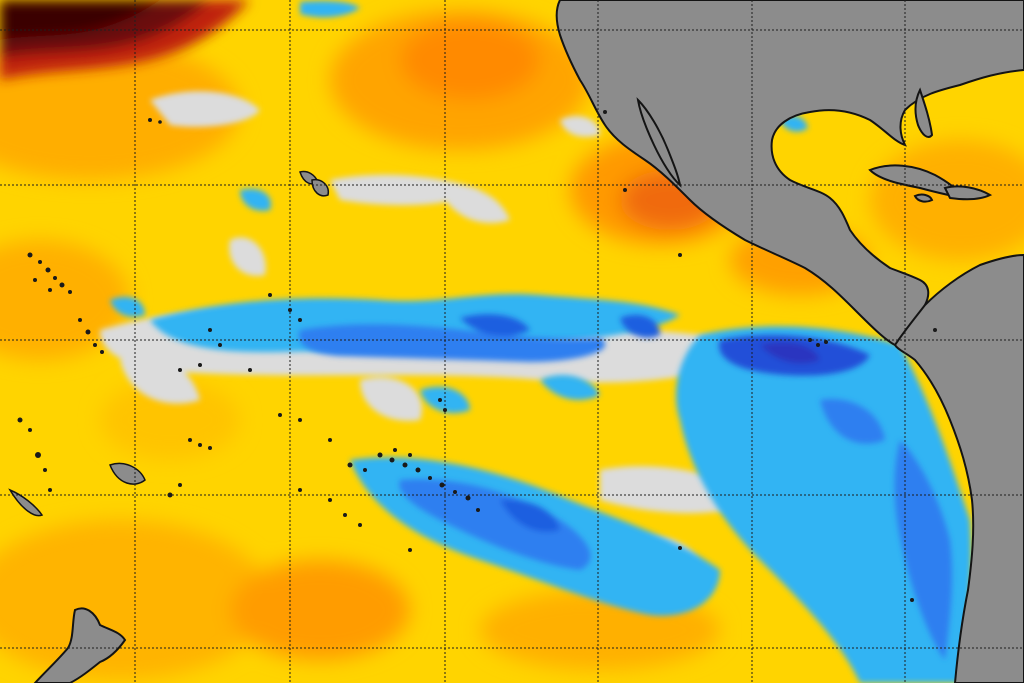  What do you see at coordinates (958, 468) in the screenshot?
I see `south-america-land` at bounding box center [958, 468].